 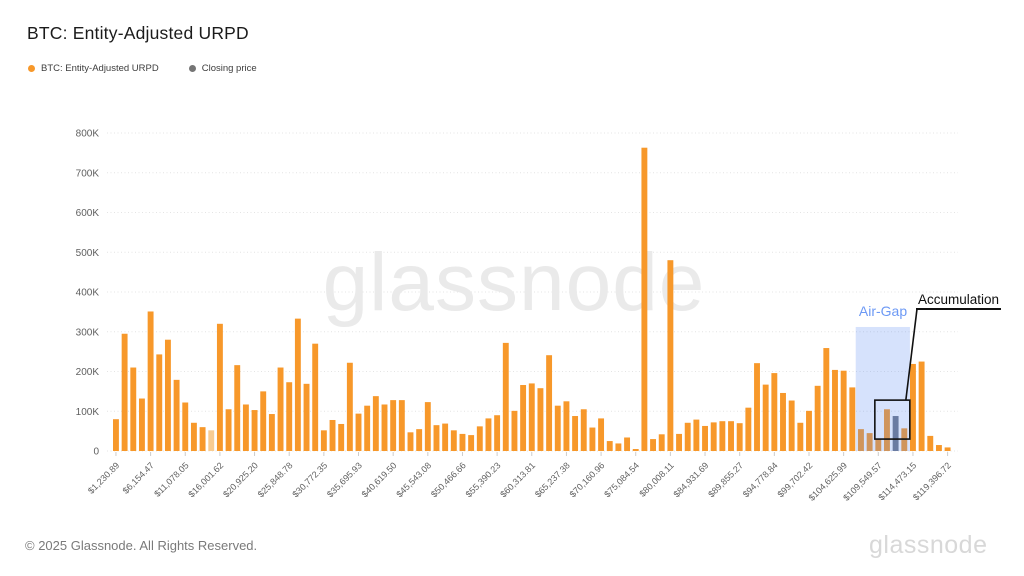 I want to click on x-tick-label: $16,001.62, so click(x=205, y=479).